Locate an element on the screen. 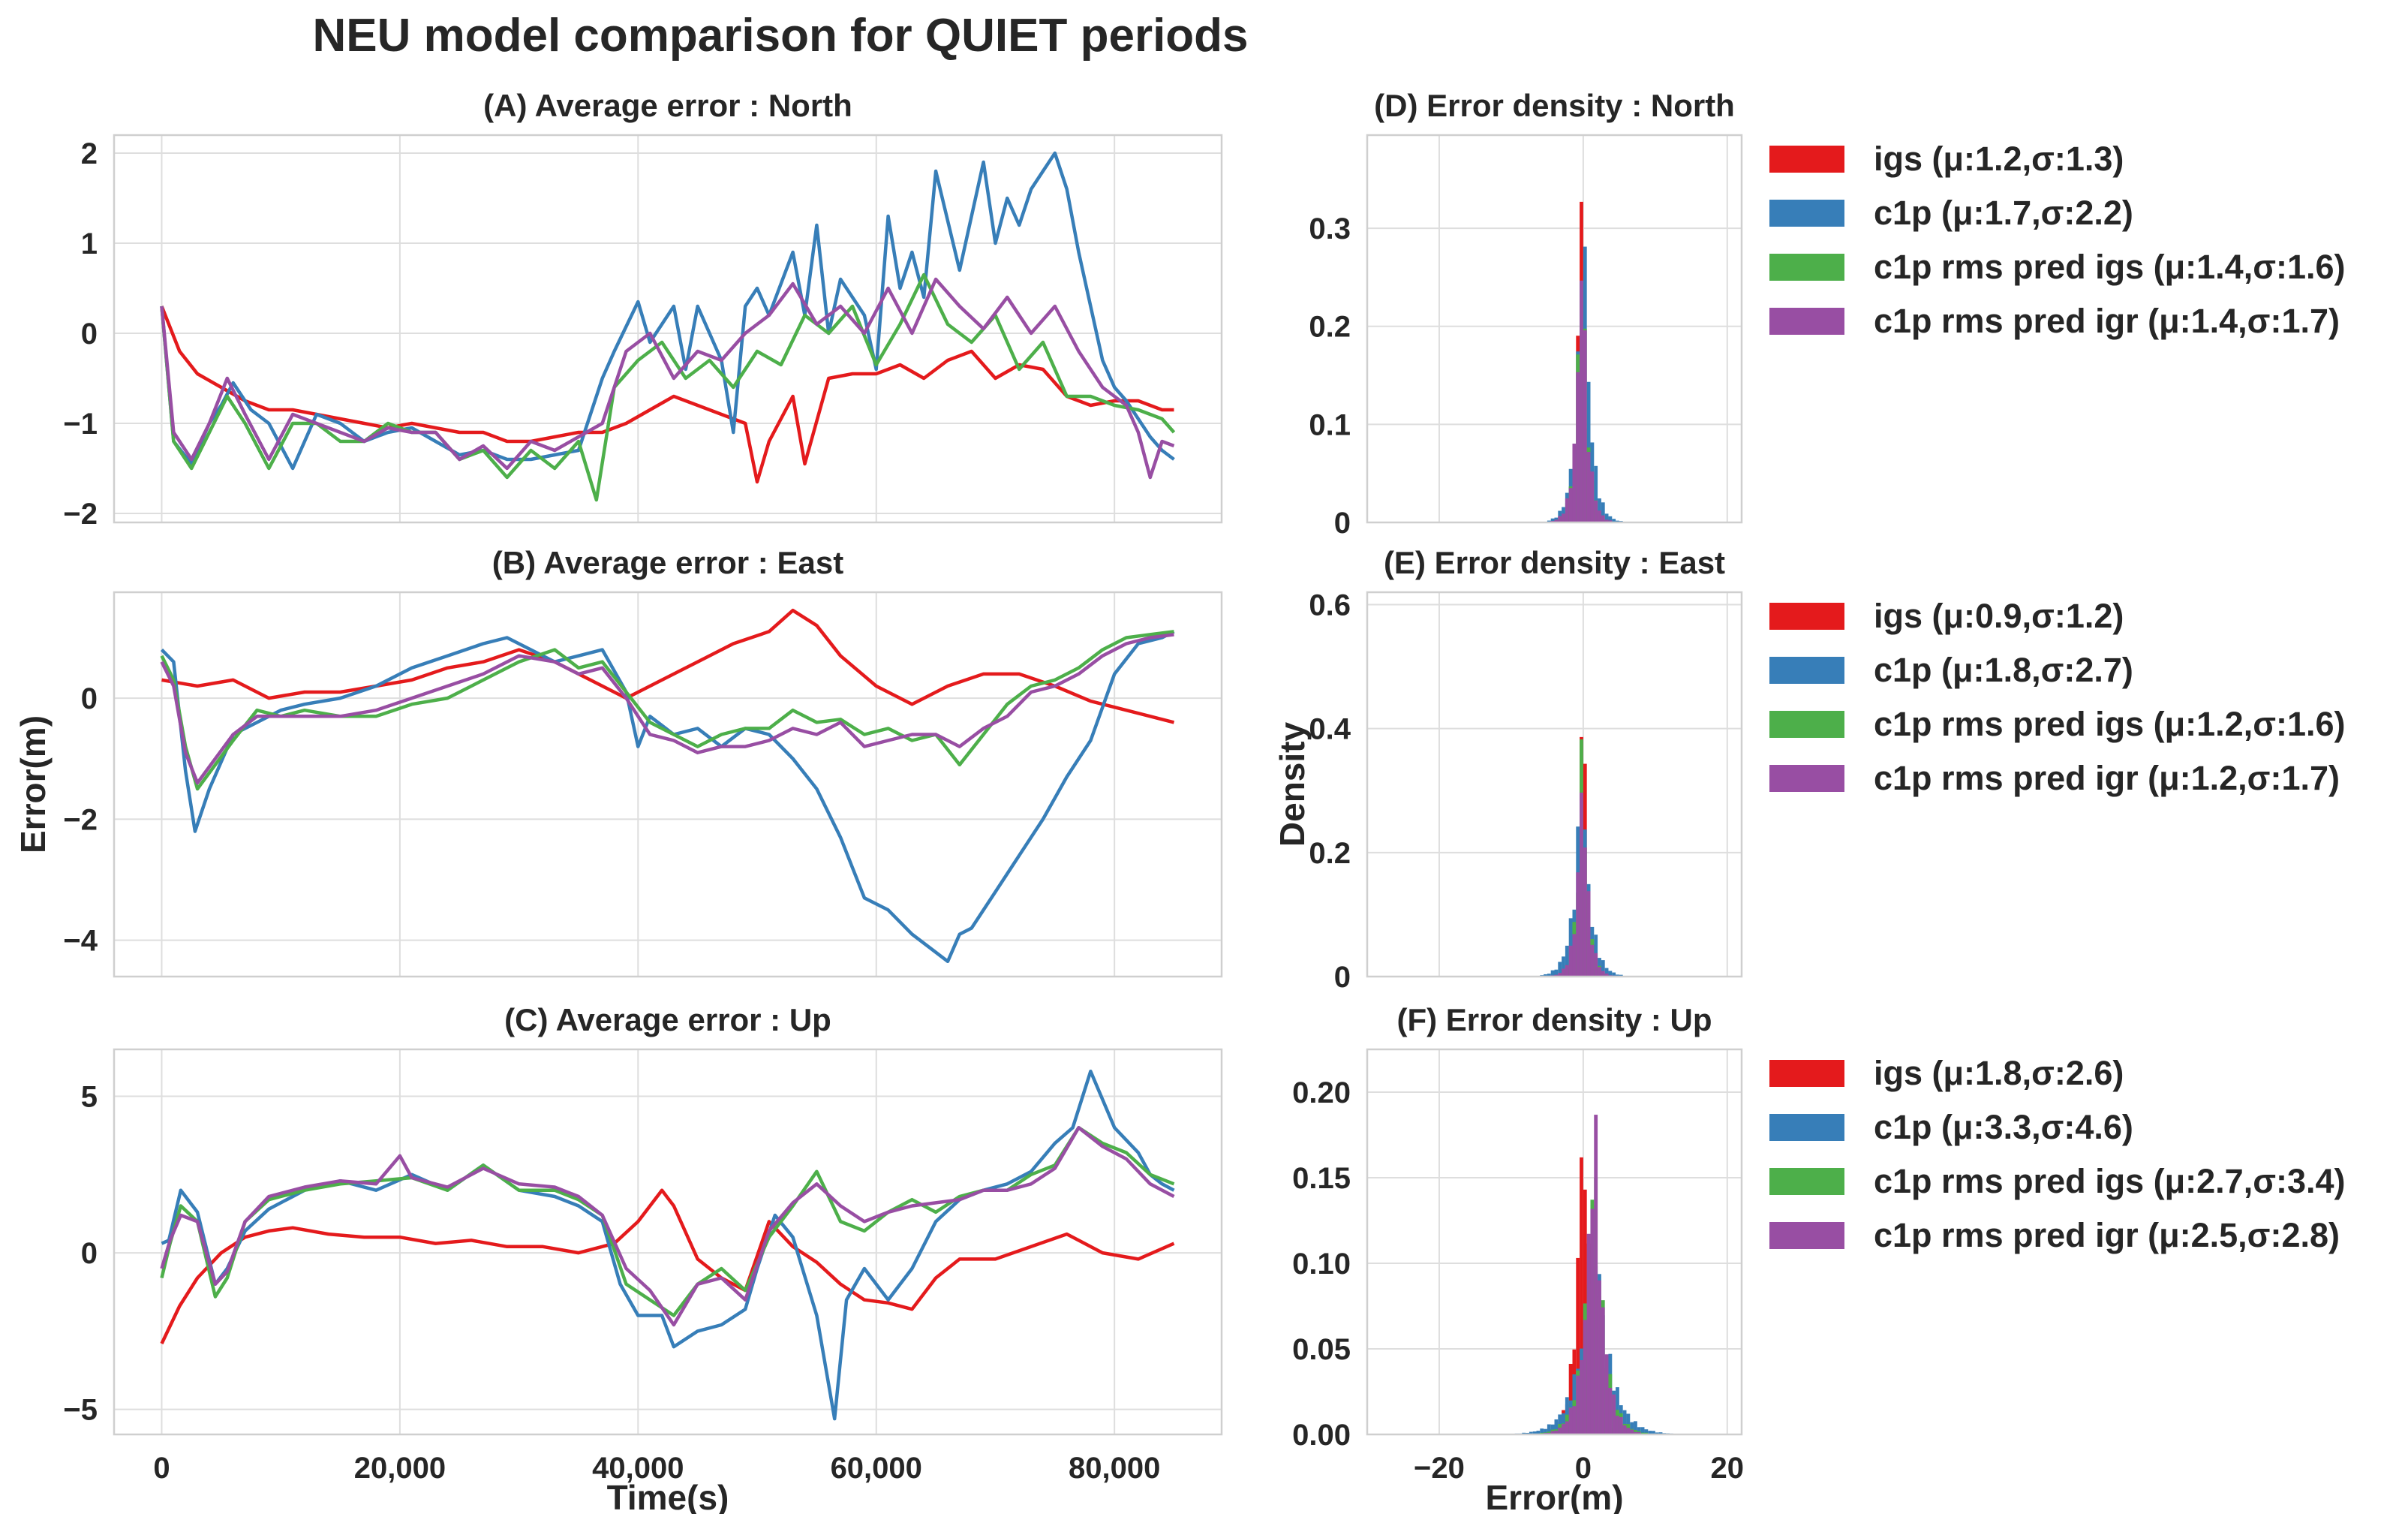 The width and height of the screenshot is (2408, 1514). y-tick-label: 2 is located at coordinates (89, 153).